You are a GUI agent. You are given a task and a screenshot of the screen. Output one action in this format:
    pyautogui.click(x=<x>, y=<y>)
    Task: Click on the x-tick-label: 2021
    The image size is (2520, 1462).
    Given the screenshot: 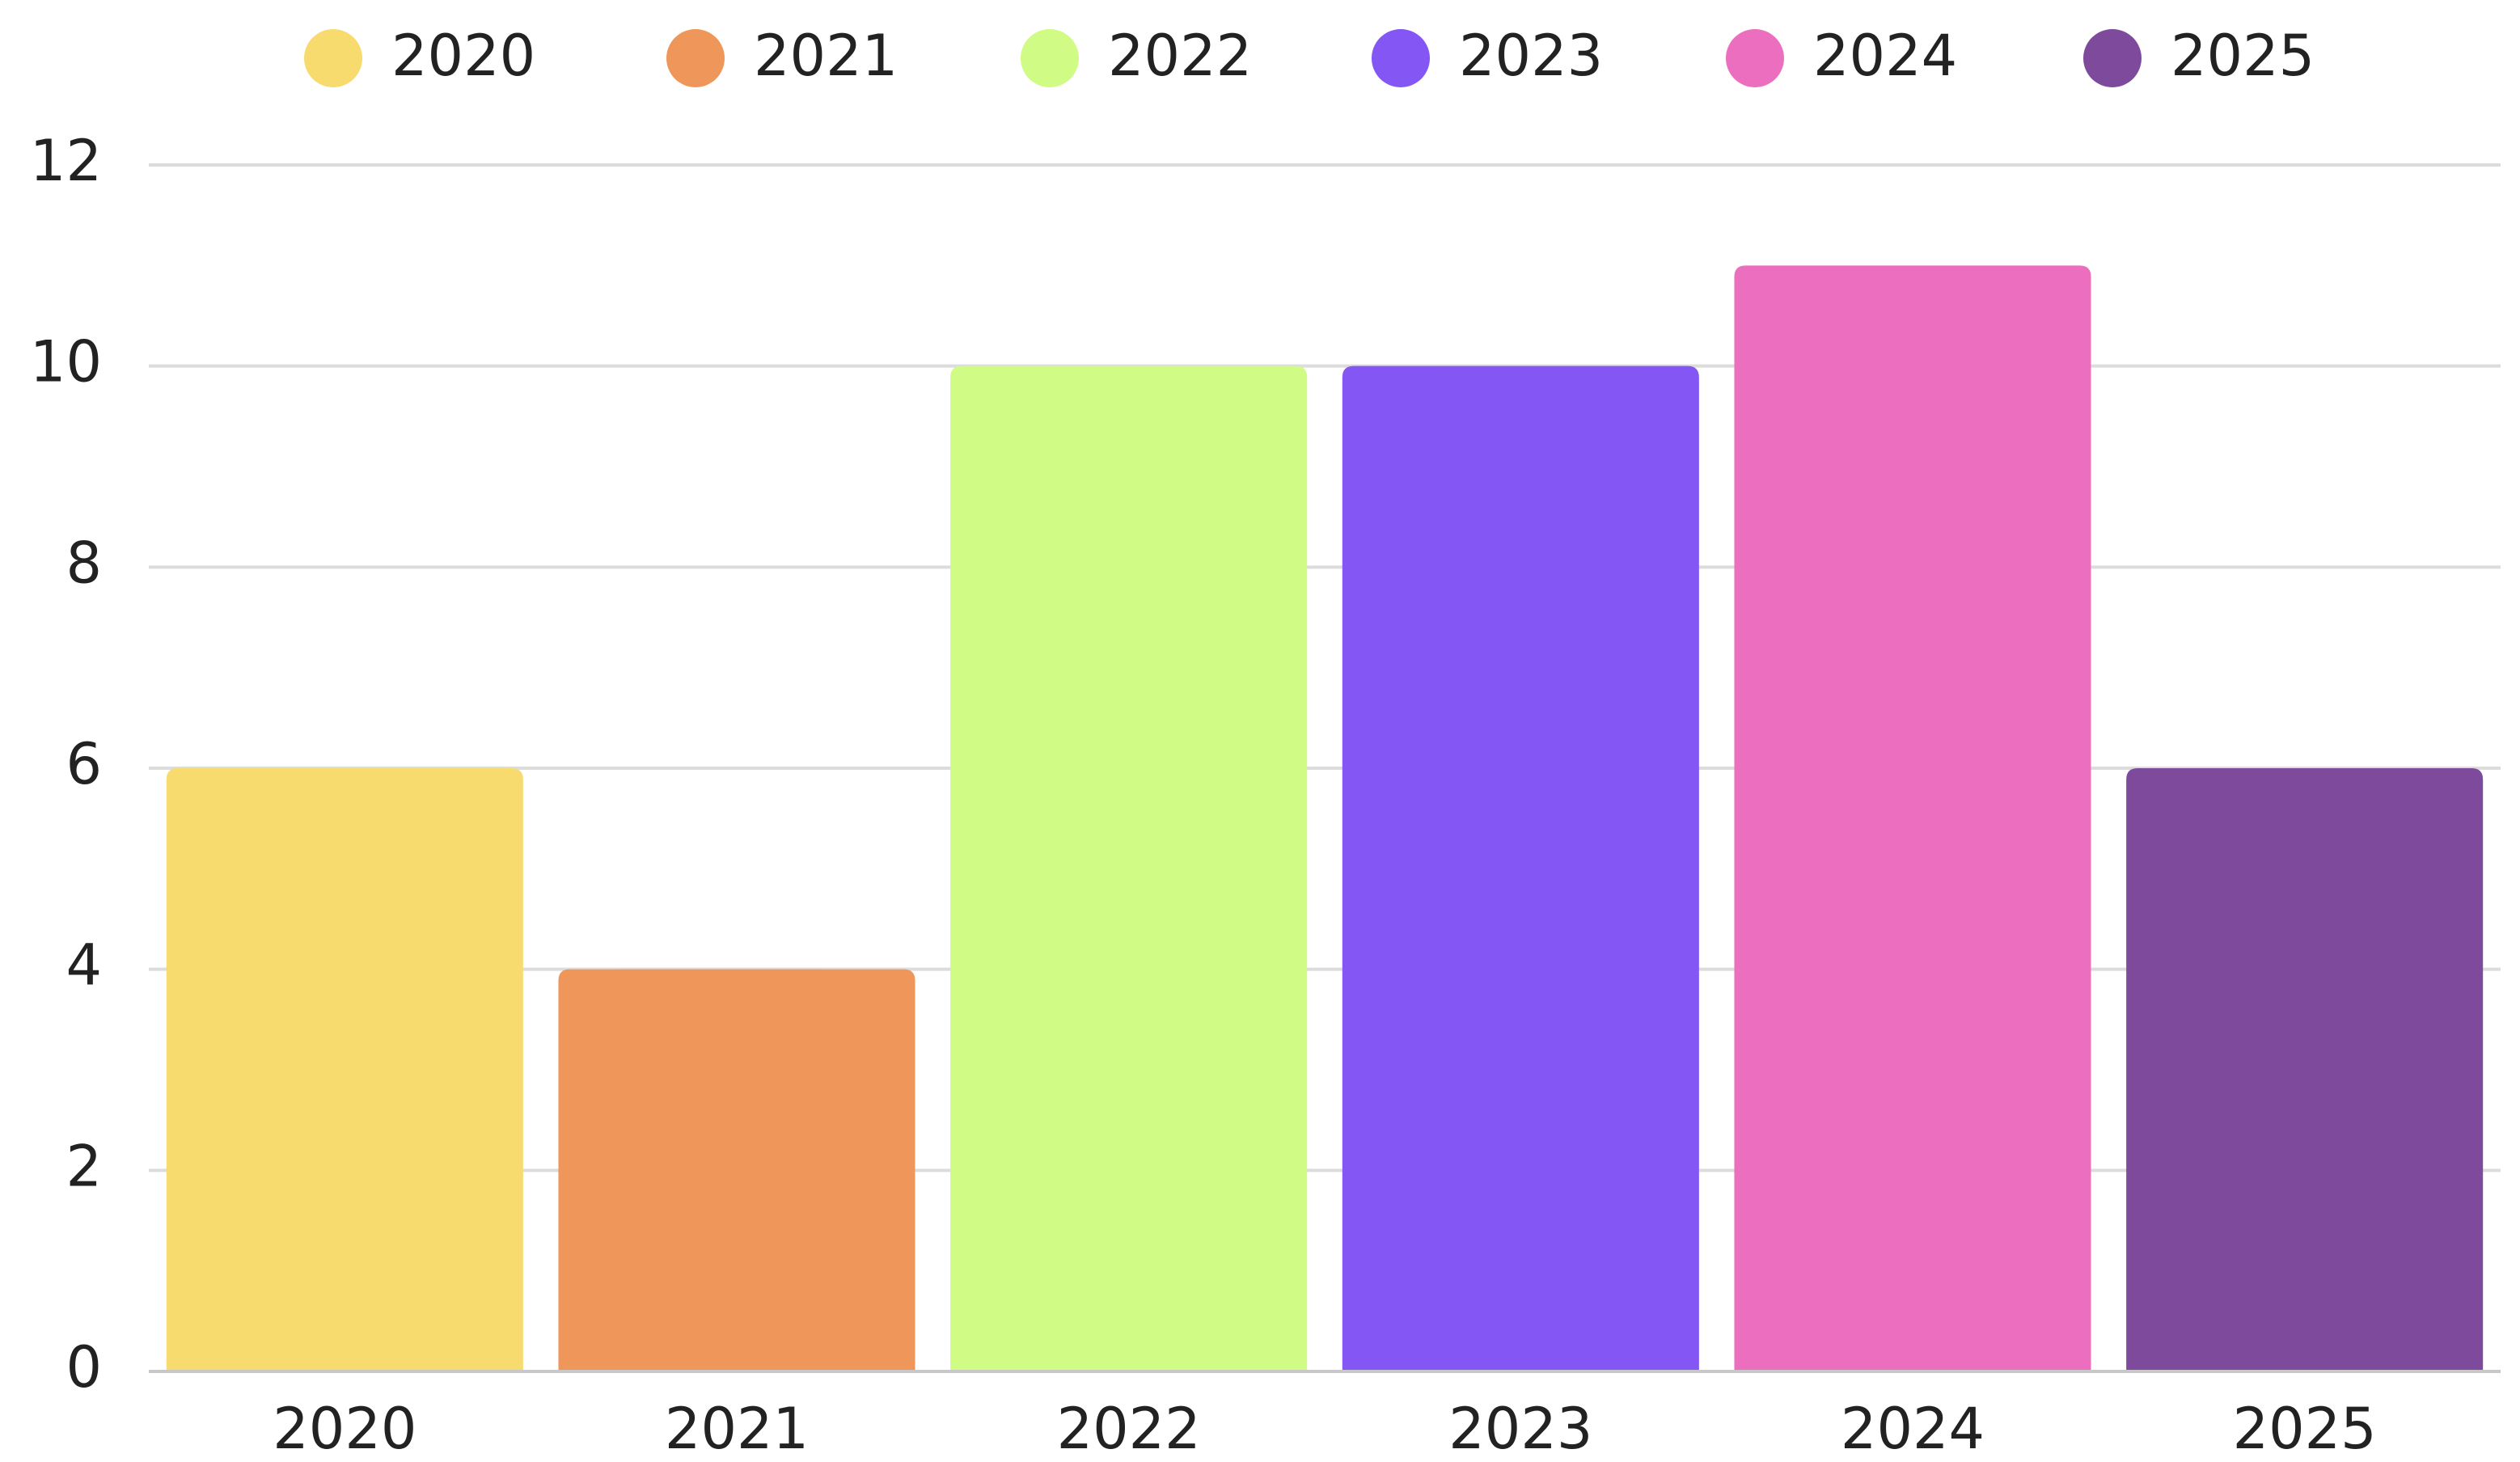 What is the action you would take?
    pyautogui.click(x=737, y=1429)
    